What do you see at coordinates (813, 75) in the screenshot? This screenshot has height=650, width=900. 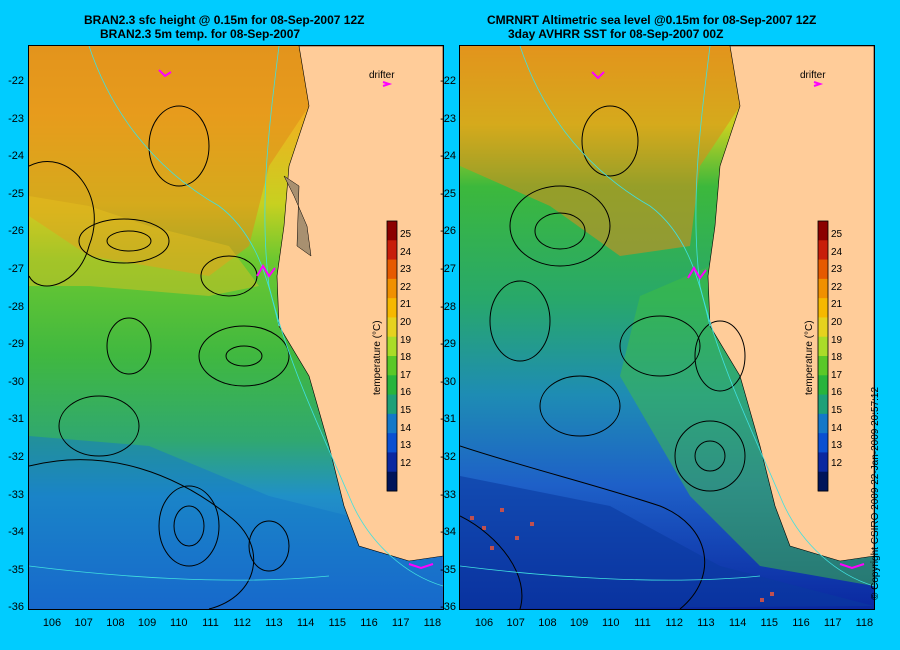 I see `right-drifter-label: drifter` at bounding box center [813, 75].